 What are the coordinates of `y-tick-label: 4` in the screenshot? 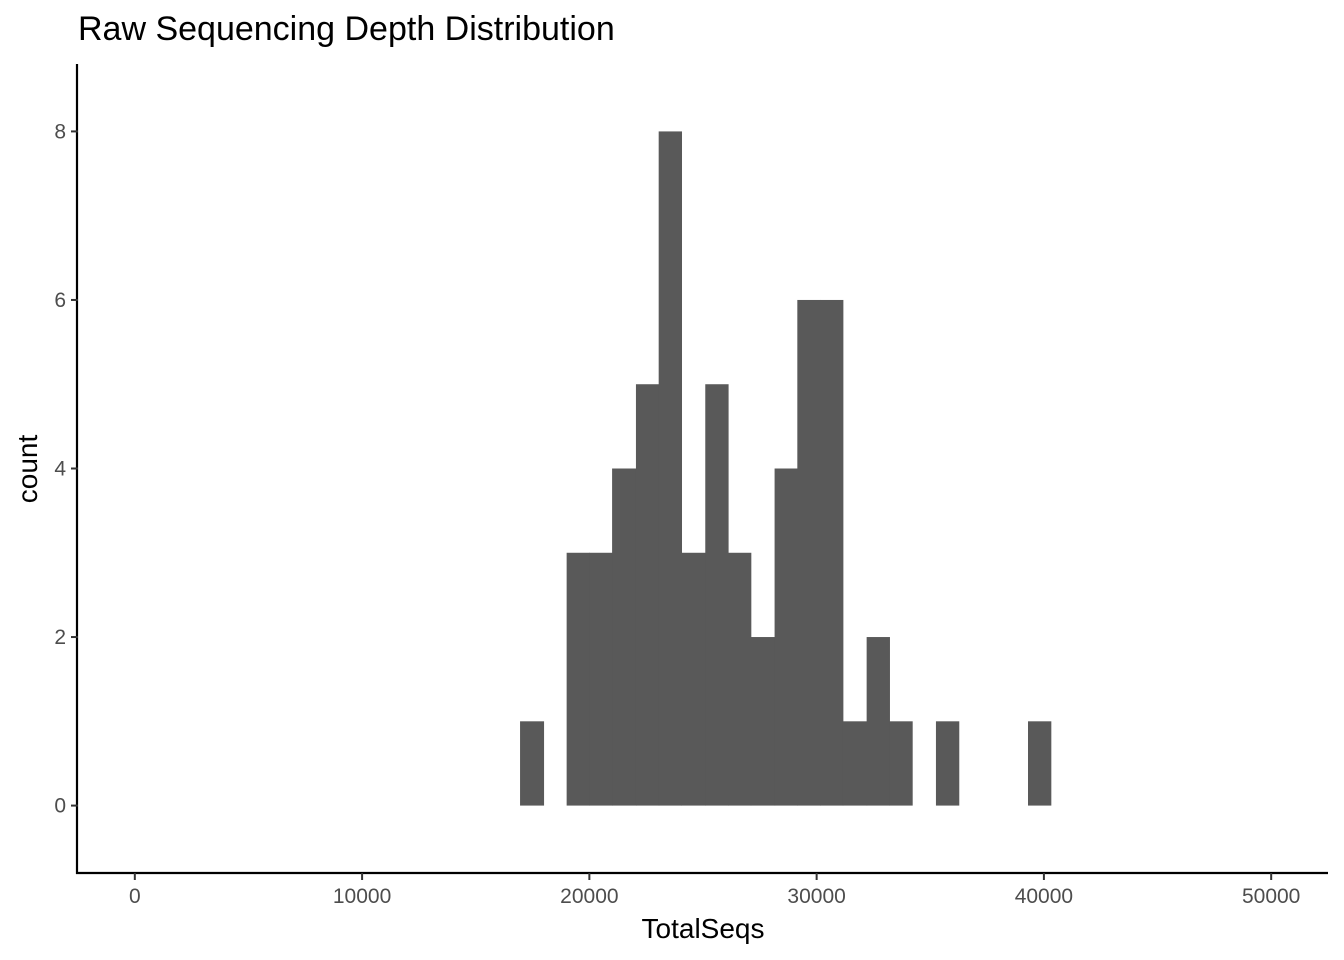 It's located at (60, 469).